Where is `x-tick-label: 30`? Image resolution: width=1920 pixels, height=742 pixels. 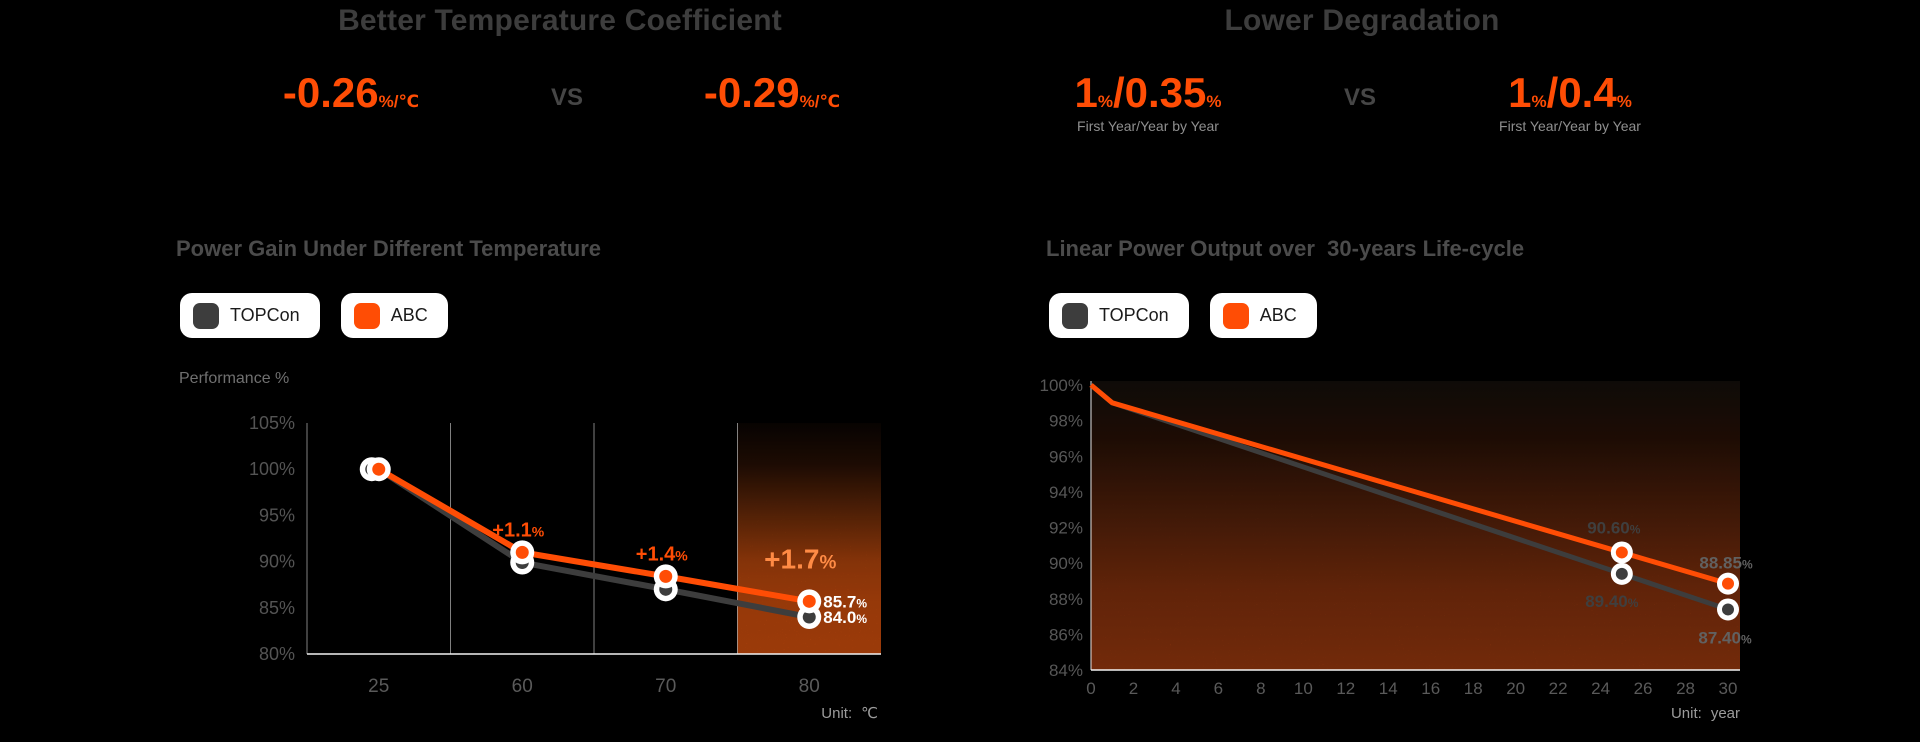
x-tick-label: 30 is located at coordinates (1728, 688).